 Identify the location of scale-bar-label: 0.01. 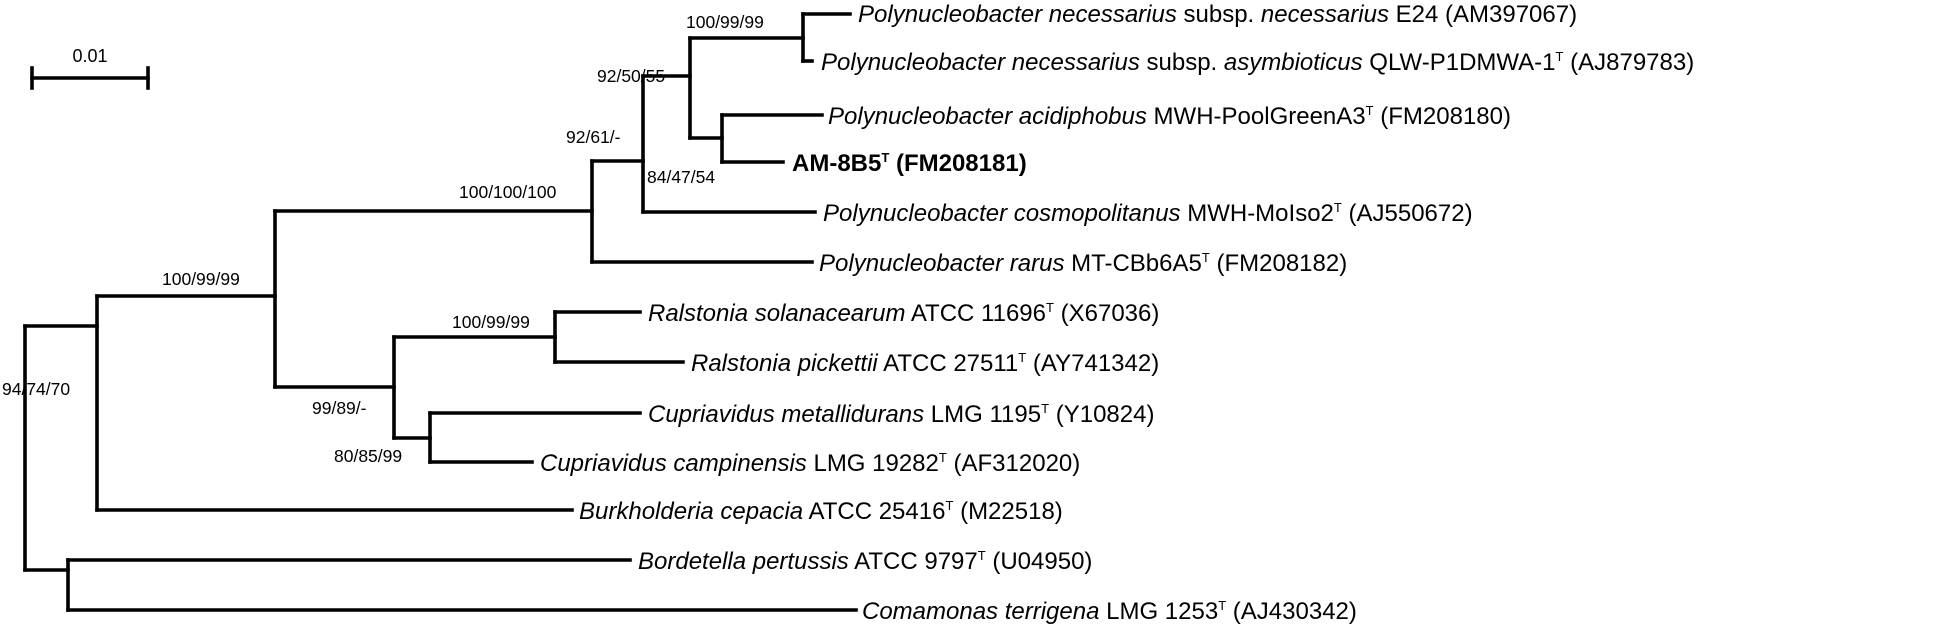
(89, 56).